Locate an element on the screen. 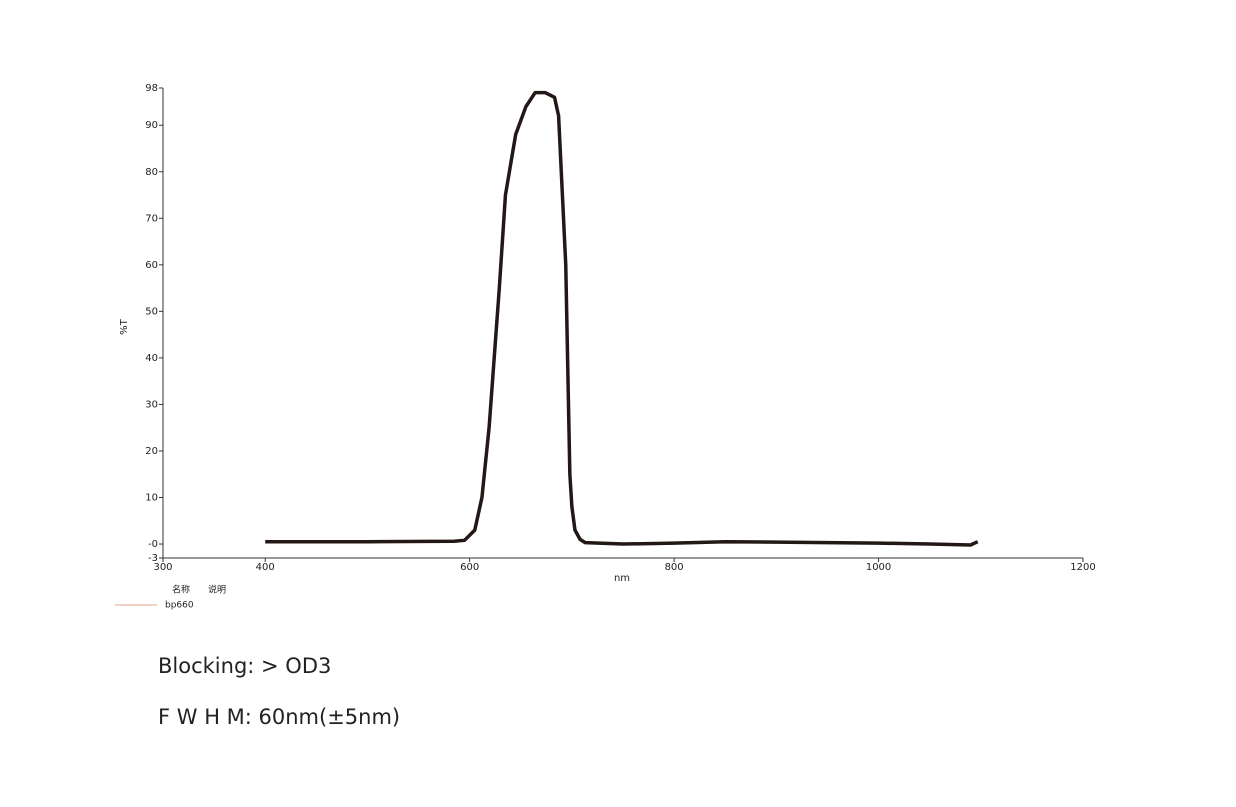 This screenshot has height=807, width=1236. legend-header: 说明 is located at coordinates (217, 590).